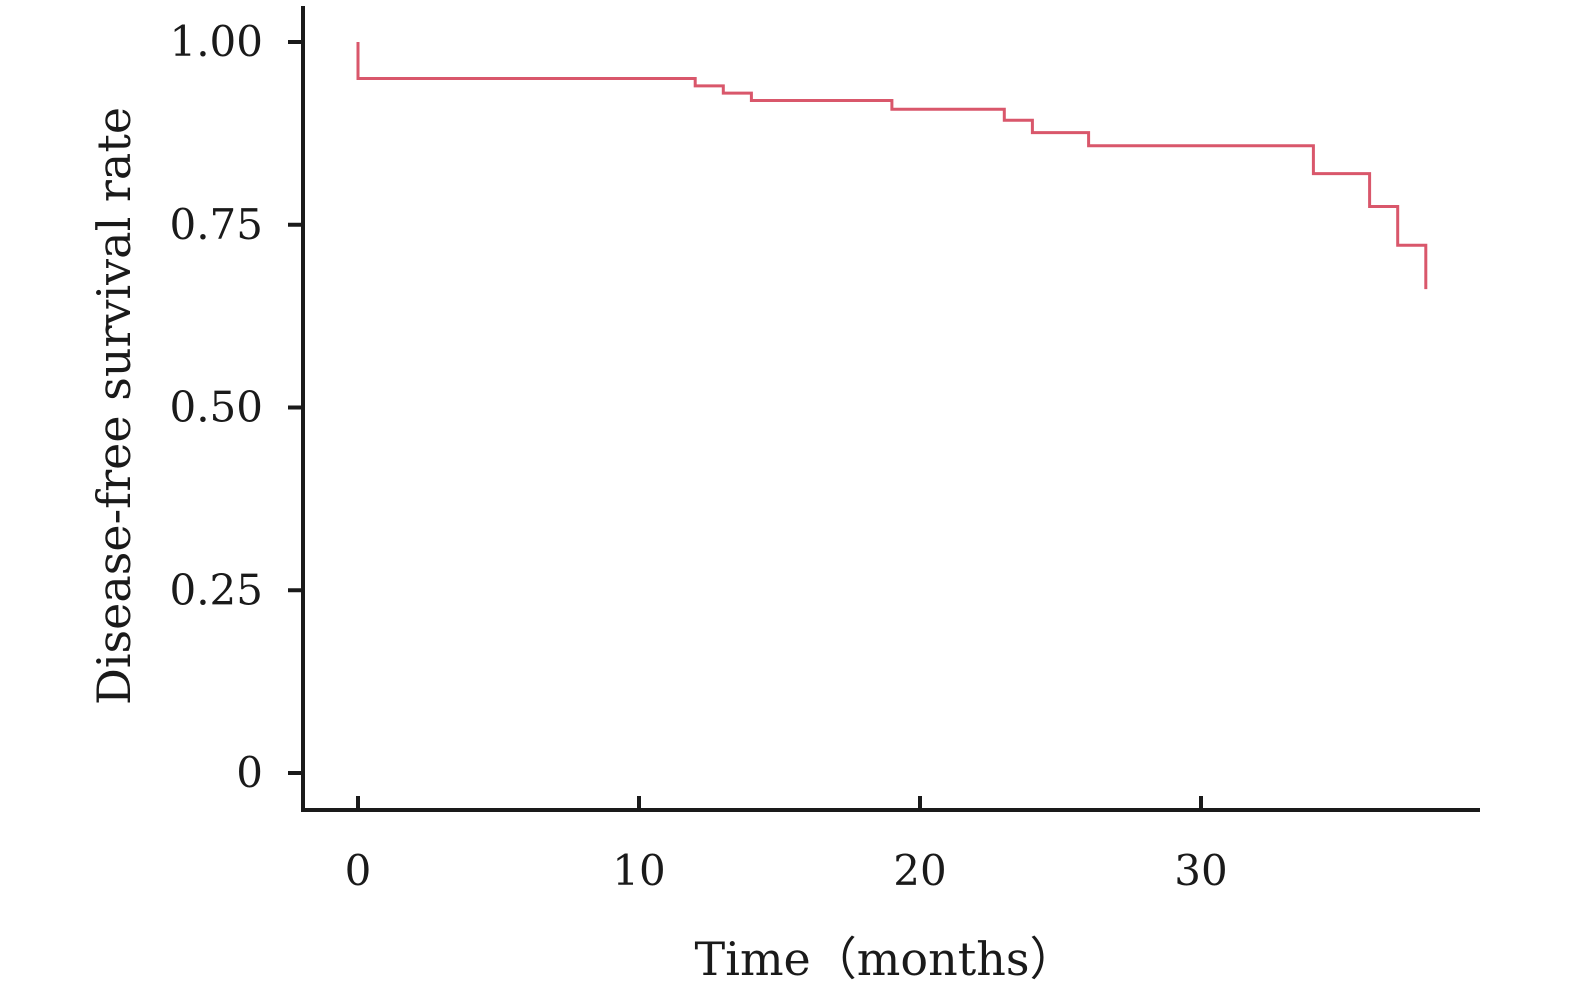  I want to click on x-tick-label: 10, so click(638, 870).